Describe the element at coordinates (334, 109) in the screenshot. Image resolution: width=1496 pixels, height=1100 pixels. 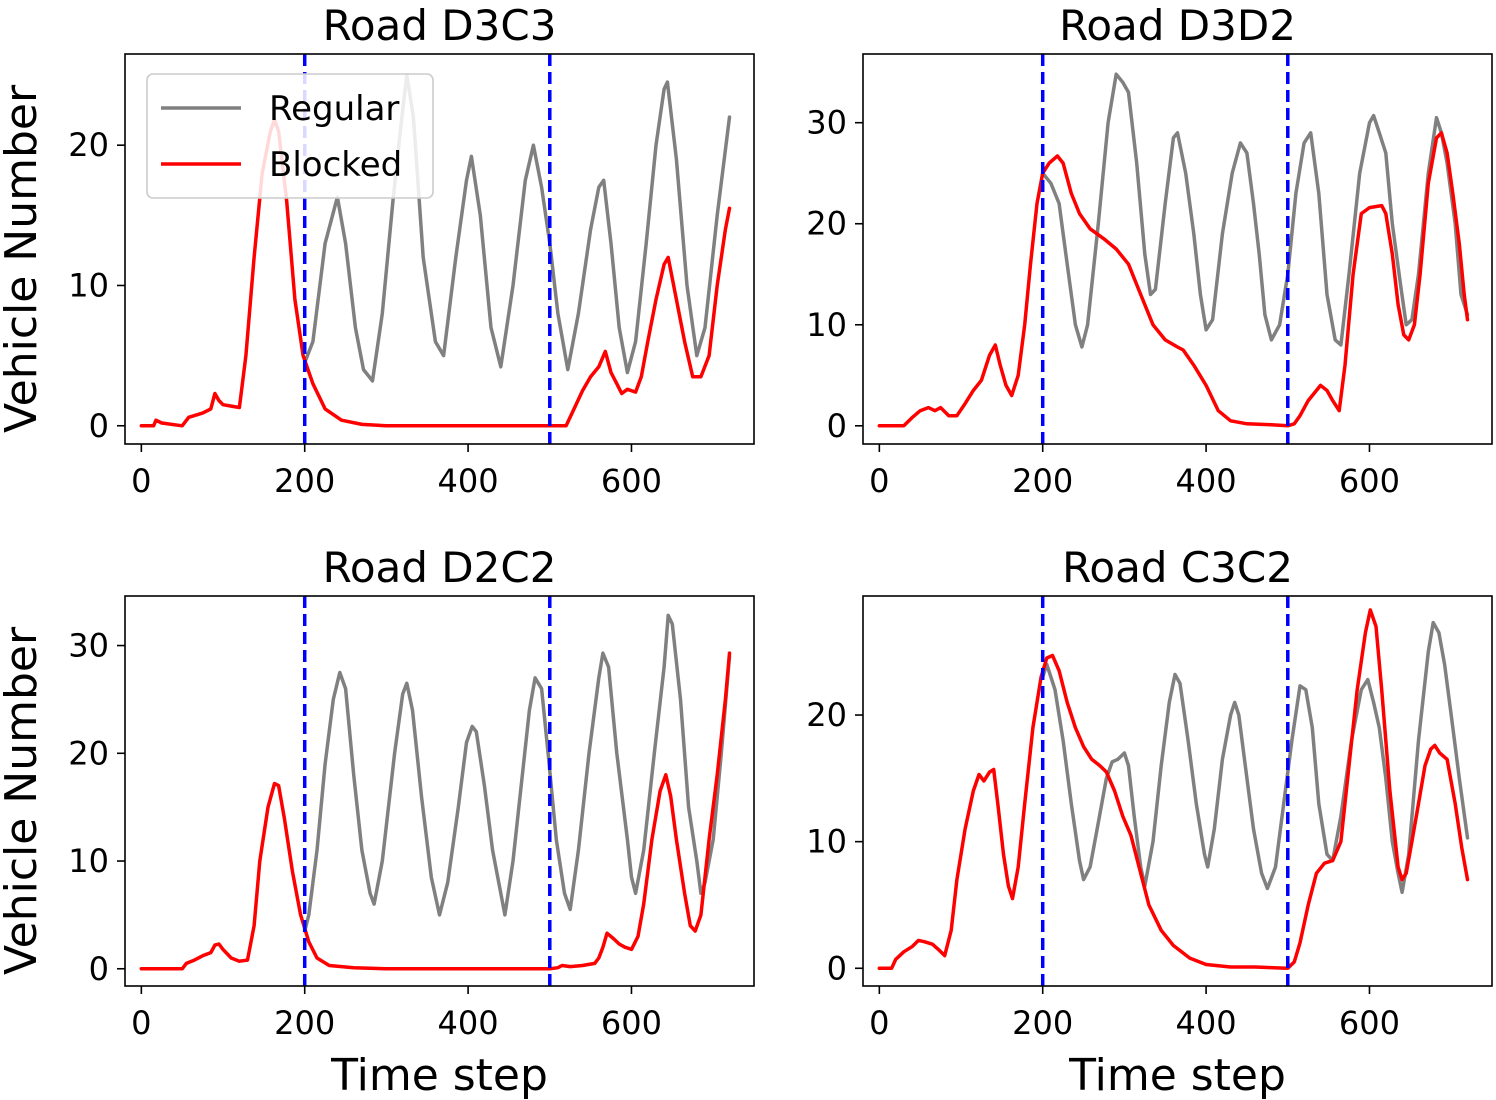
I see `legend-label-regular: Regular` at that location.